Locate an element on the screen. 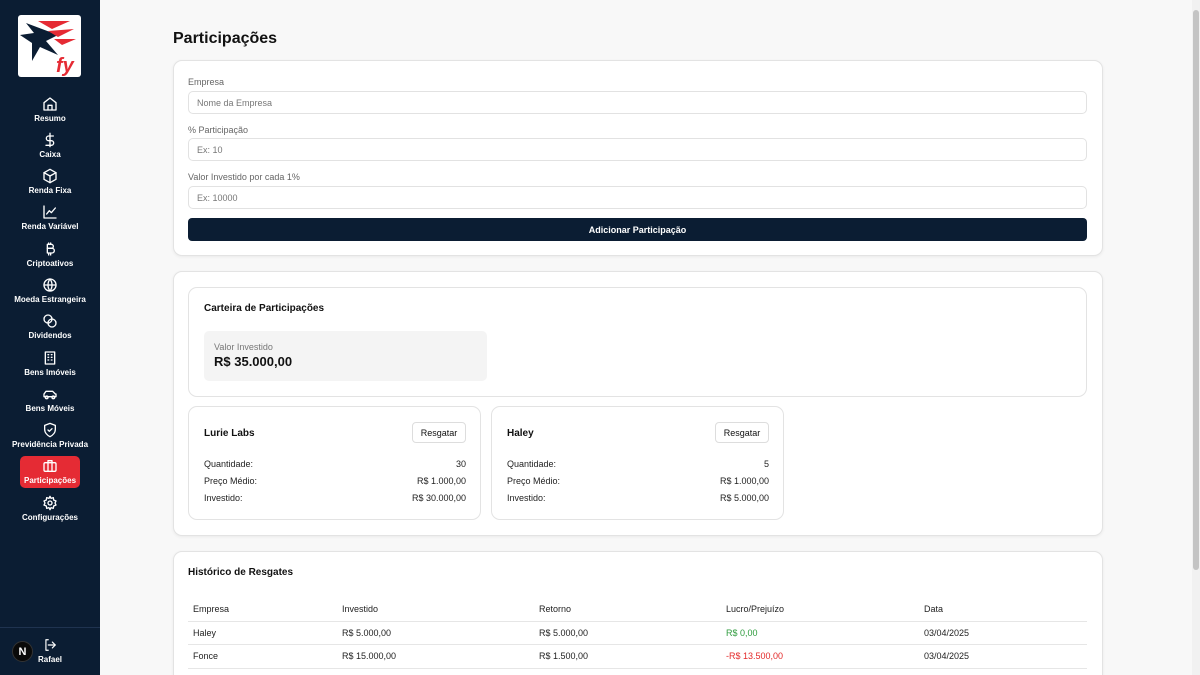  cell-return: R$ 5.000,00 is located at coordinates (627, 633).